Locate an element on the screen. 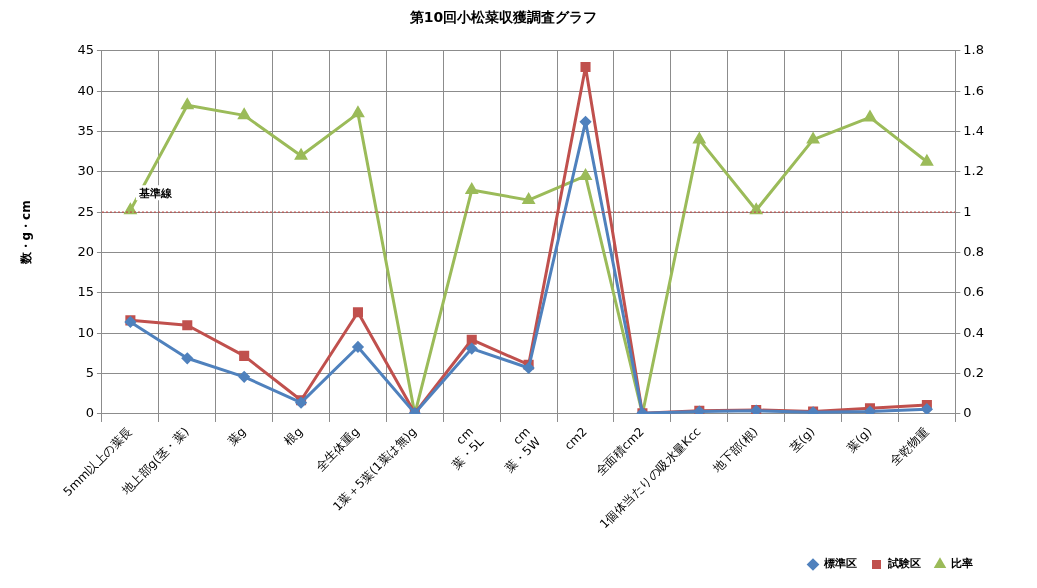  y2-tick-label: 1.4 is located at coordinates (974, 130).